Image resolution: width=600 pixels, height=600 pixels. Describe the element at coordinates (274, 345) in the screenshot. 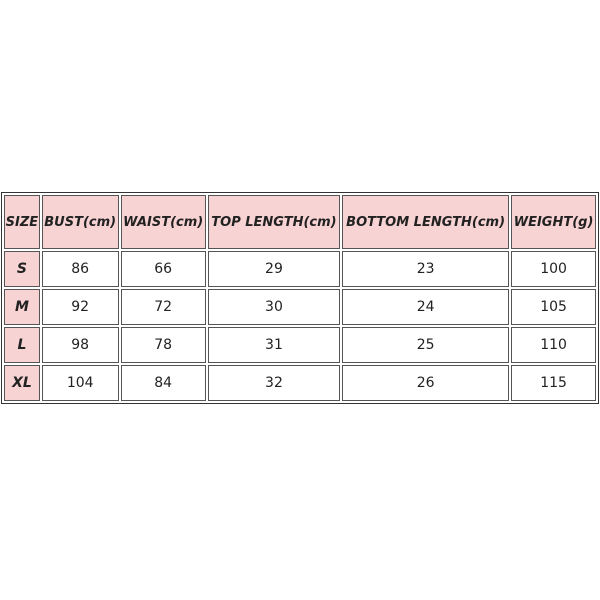

I see `top-length-cell: 31` at that location.